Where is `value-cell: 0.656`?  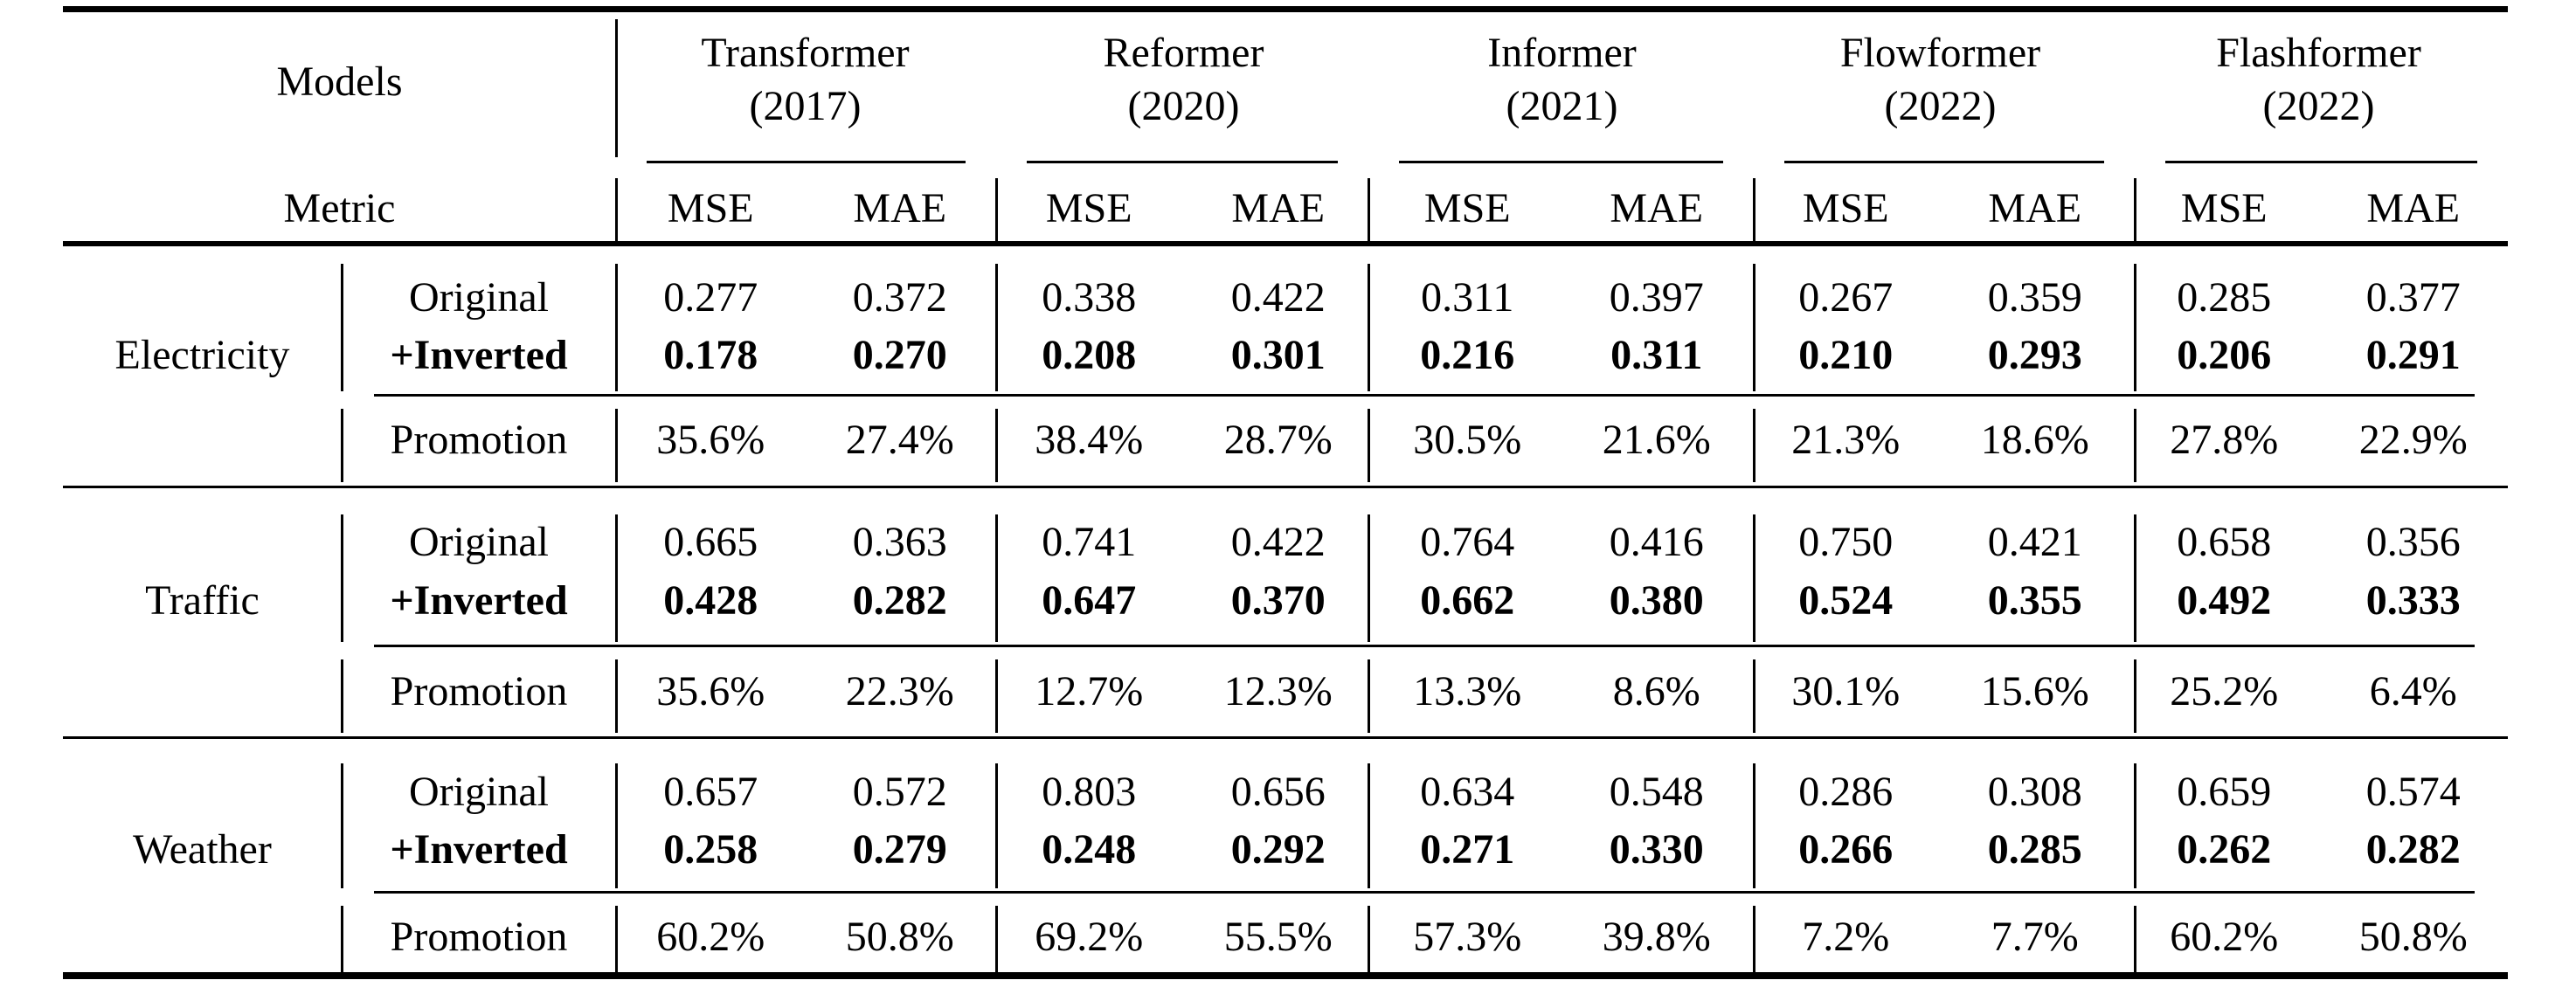
value-cell: 0.656 is located at coordinates (1278, 791).